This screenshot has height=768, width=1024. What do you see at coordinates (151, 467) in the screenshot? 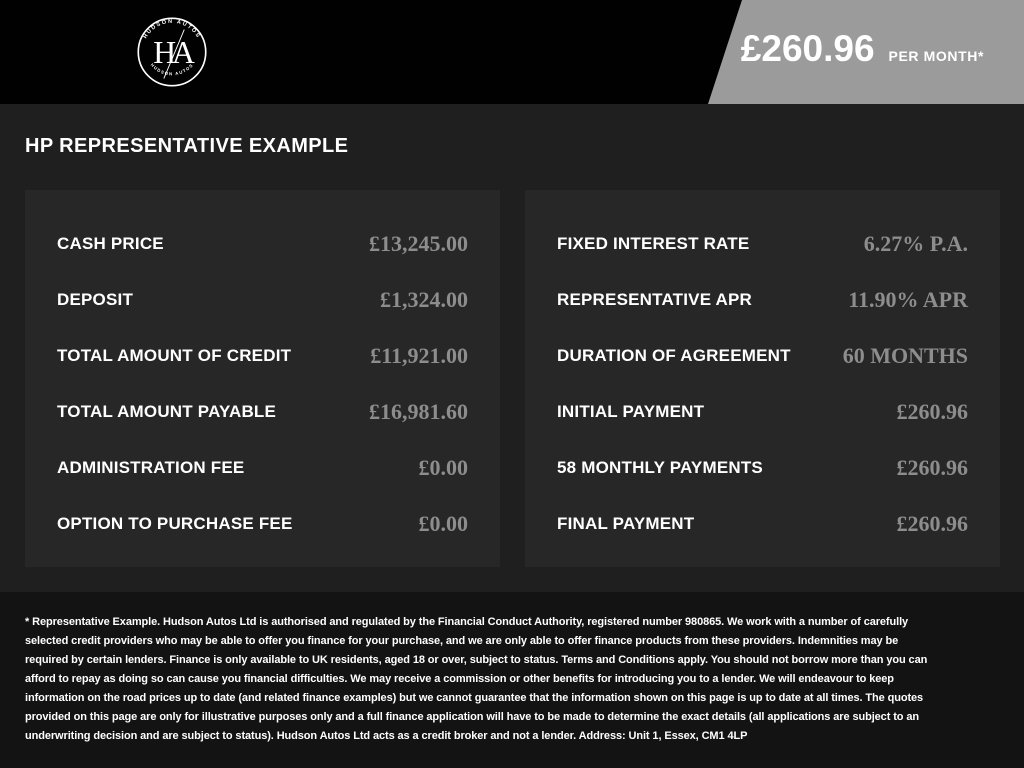
I see `finance-label: ADMINISTRATION FEE` at bounding box center [151, 467].